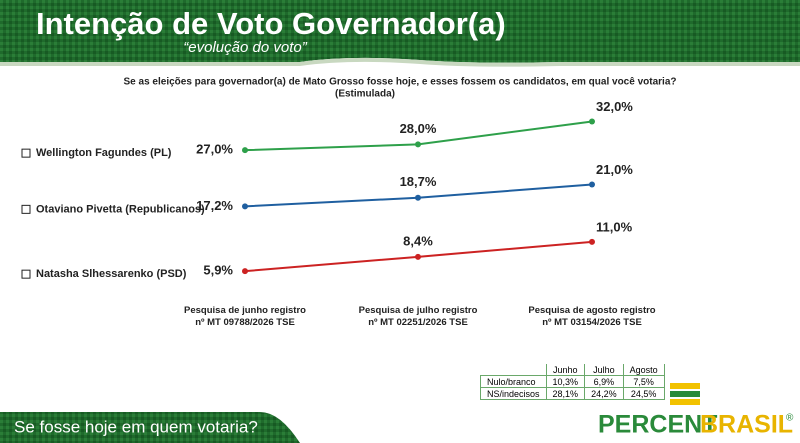  I want to click on table-cell: 7,5%, so click(643, 381).